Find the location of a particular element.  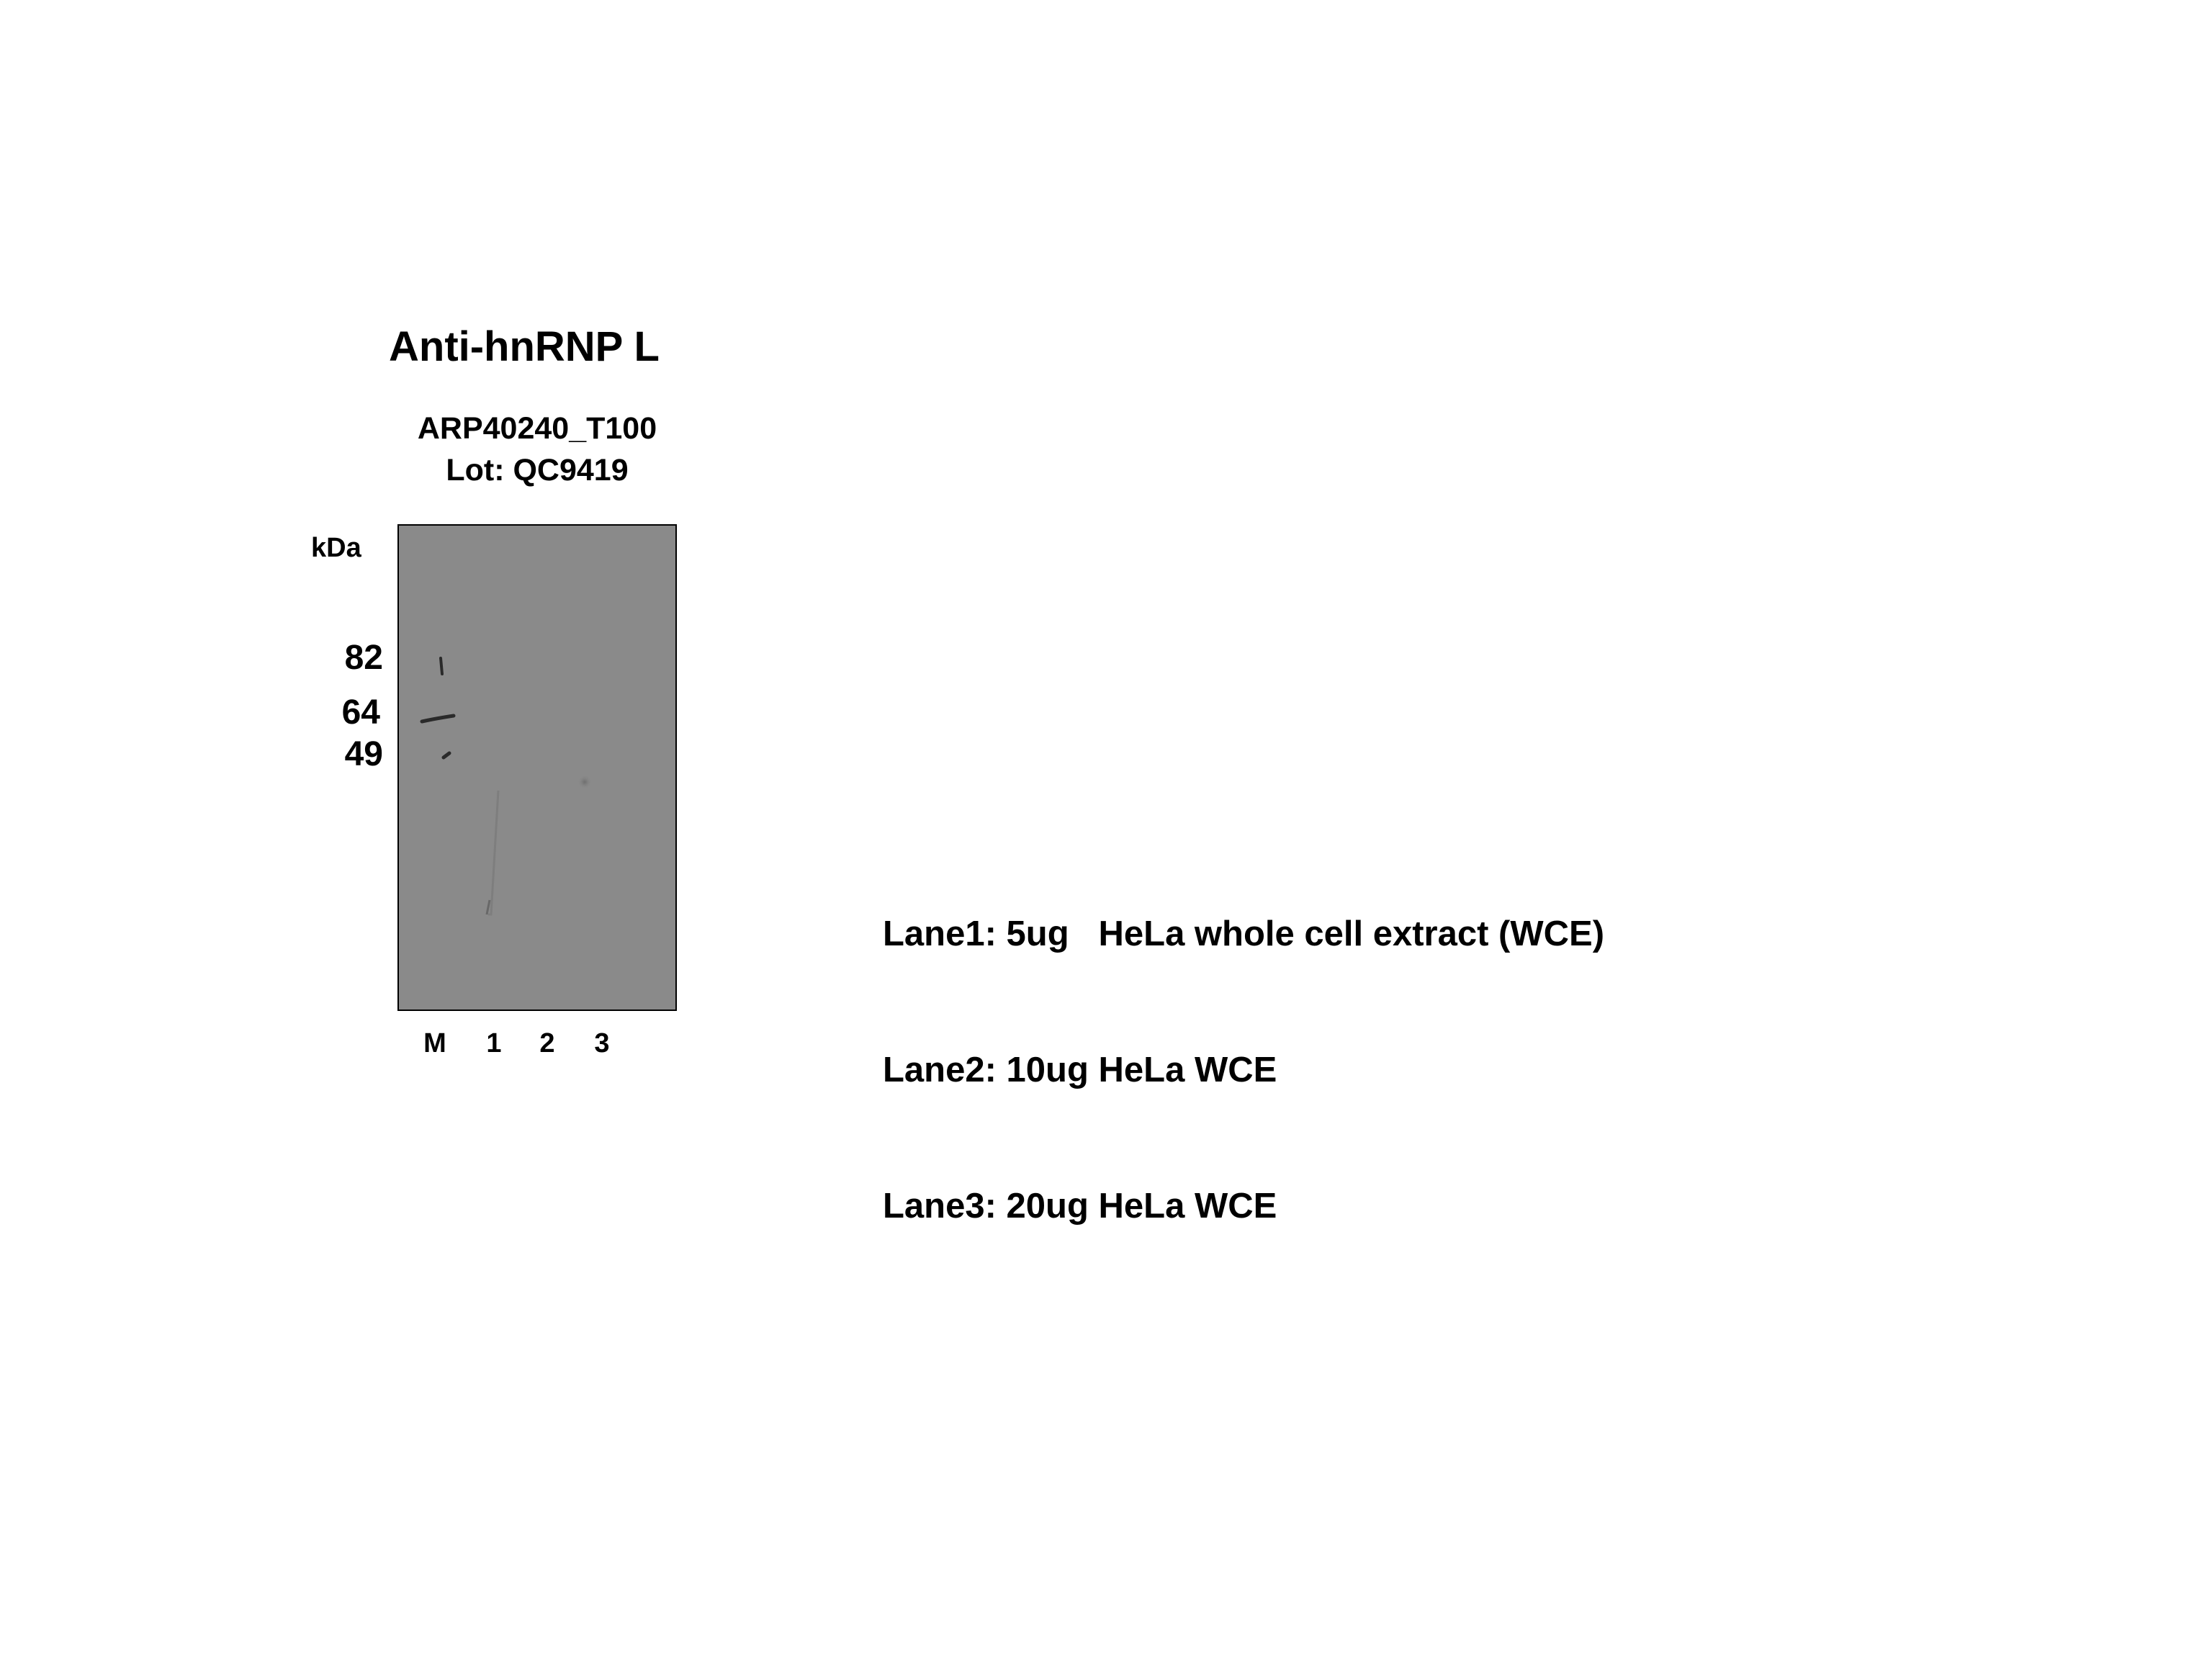

western-blot-membrane is located at coordinates (537, 767).